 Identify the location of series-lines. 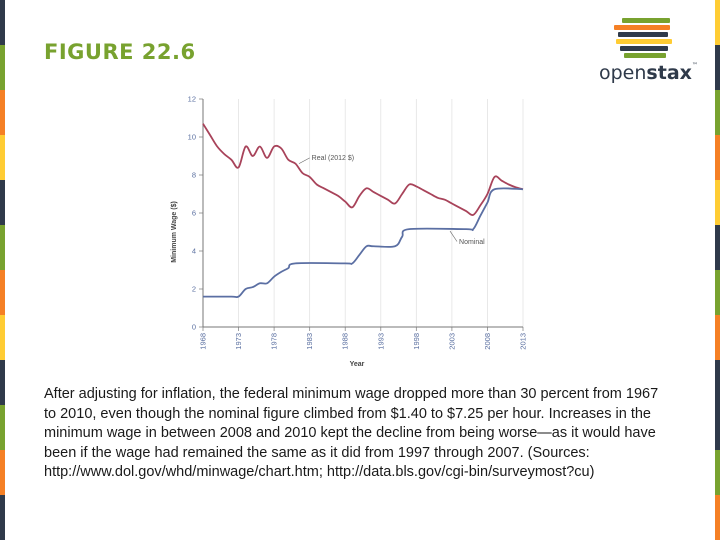
(363, 211).